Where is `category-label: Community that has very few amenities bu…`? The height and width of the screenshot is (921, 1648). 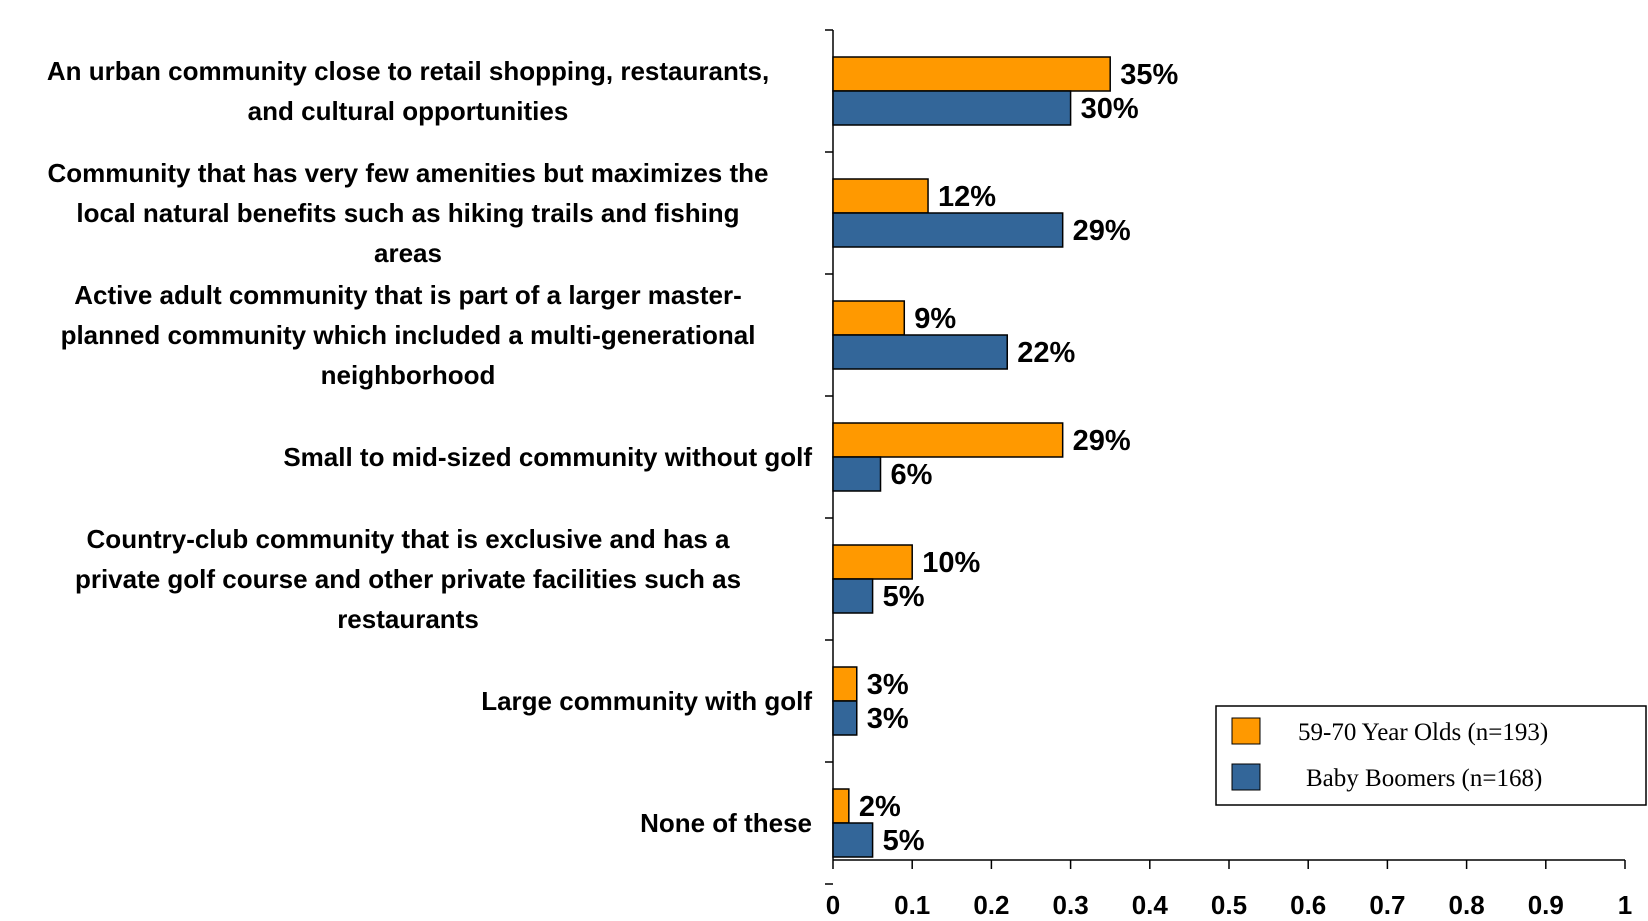 category-label: Community that has very few amenities bu… is located at coordinates (408, 213).